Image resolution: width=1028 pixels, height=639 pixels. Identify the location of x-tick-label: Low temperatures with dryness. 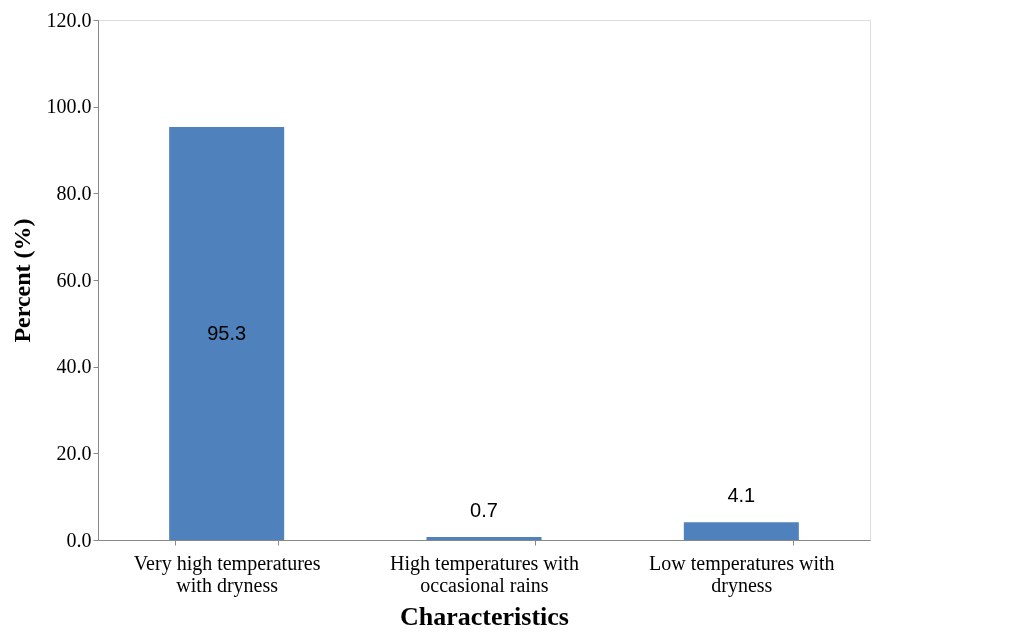
(742, 574).